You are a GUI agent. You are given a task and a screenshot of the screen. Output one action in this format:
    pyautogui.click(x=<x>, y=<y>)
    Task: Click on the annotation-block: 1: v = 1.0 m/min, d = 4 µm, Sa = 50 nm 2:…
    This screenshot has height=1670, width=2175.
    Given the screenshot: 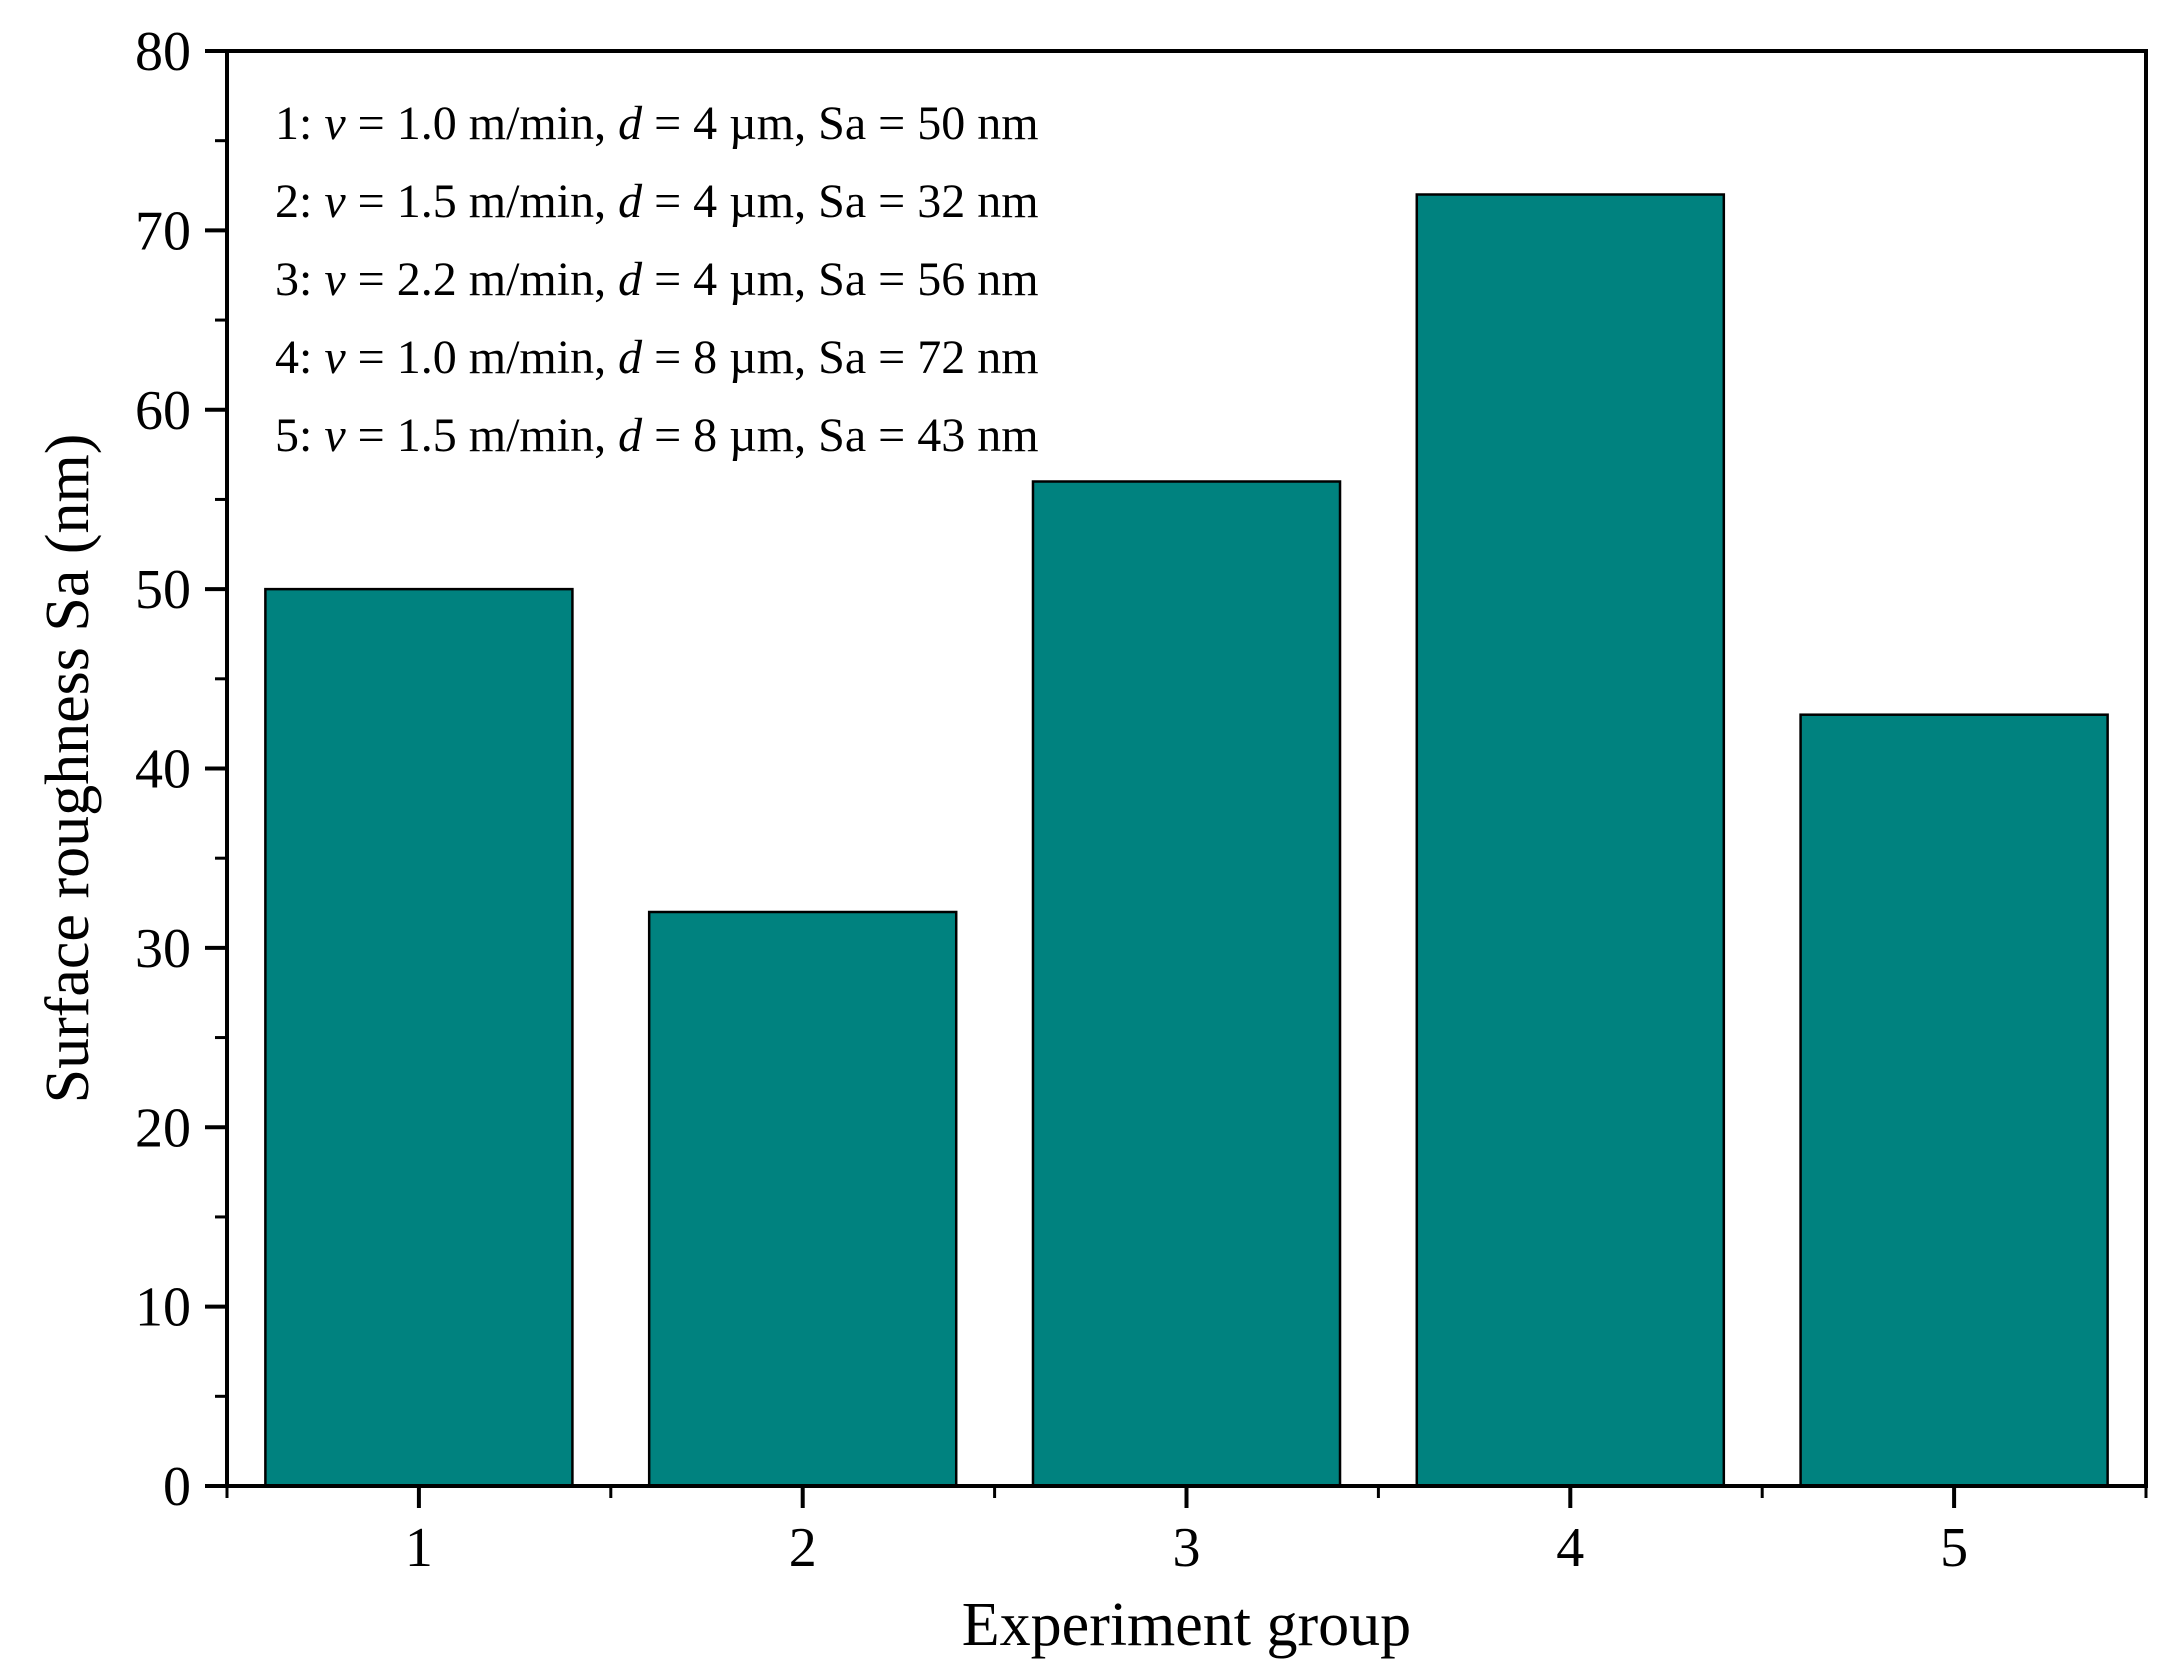 What is the action you would take?
    pyautogui.click(x=657, y=279)
    